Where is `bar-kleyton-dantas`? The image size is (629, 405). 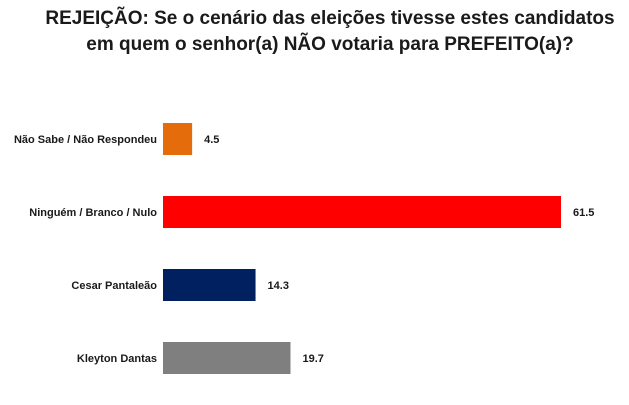 bar-kleyton-dantas is located at coordinates (227, 358).